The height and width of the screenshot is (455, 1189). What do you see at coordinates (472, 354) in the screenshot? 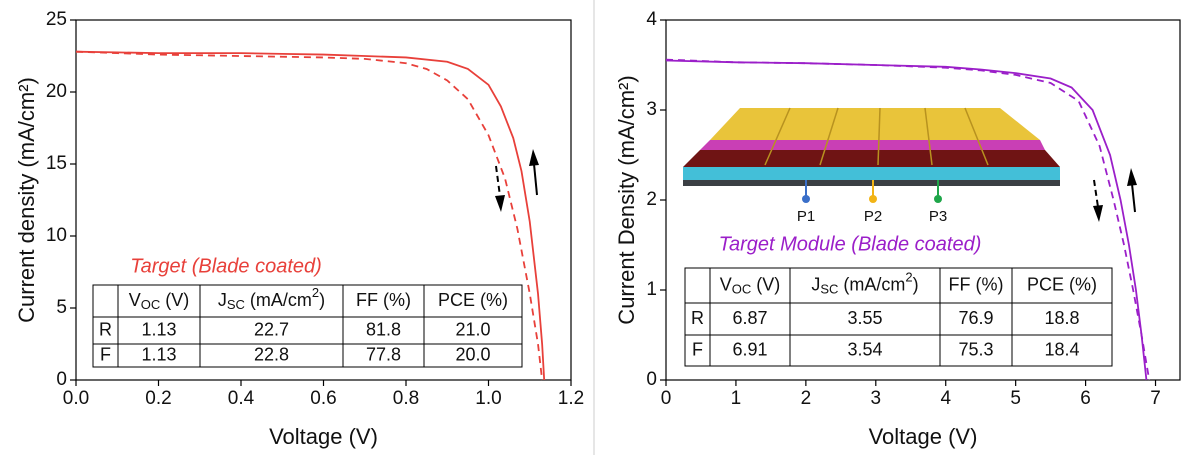
I see `table-cell: 20.0` at bounding box center [472, 354].